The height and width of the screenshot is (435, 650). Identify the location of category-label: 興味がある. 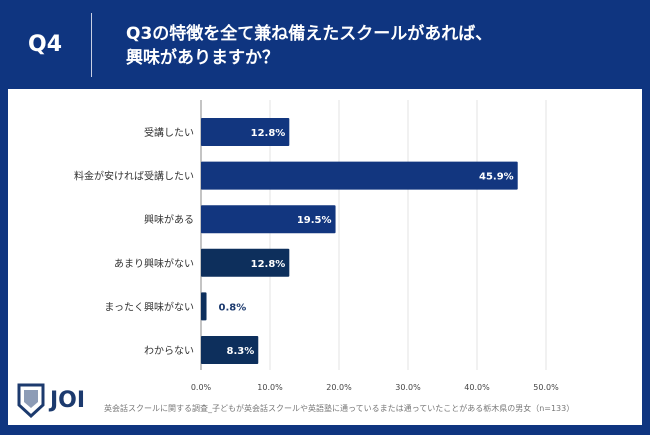
(169, 219).